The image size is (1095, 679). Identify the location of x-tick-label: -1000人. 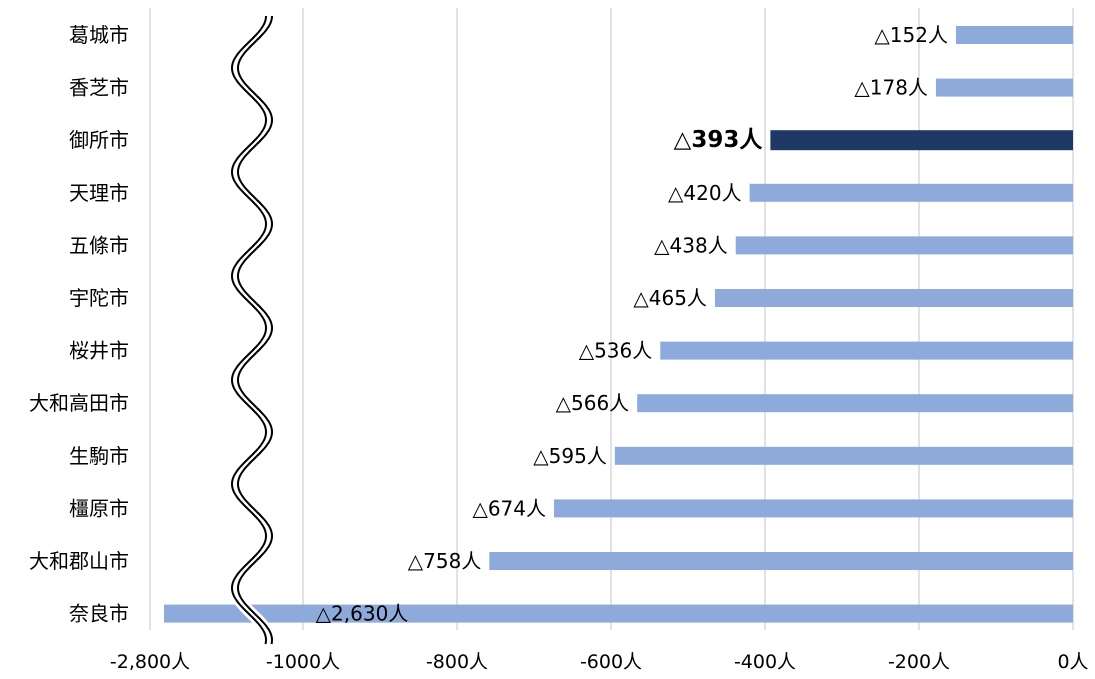
(303, 662).